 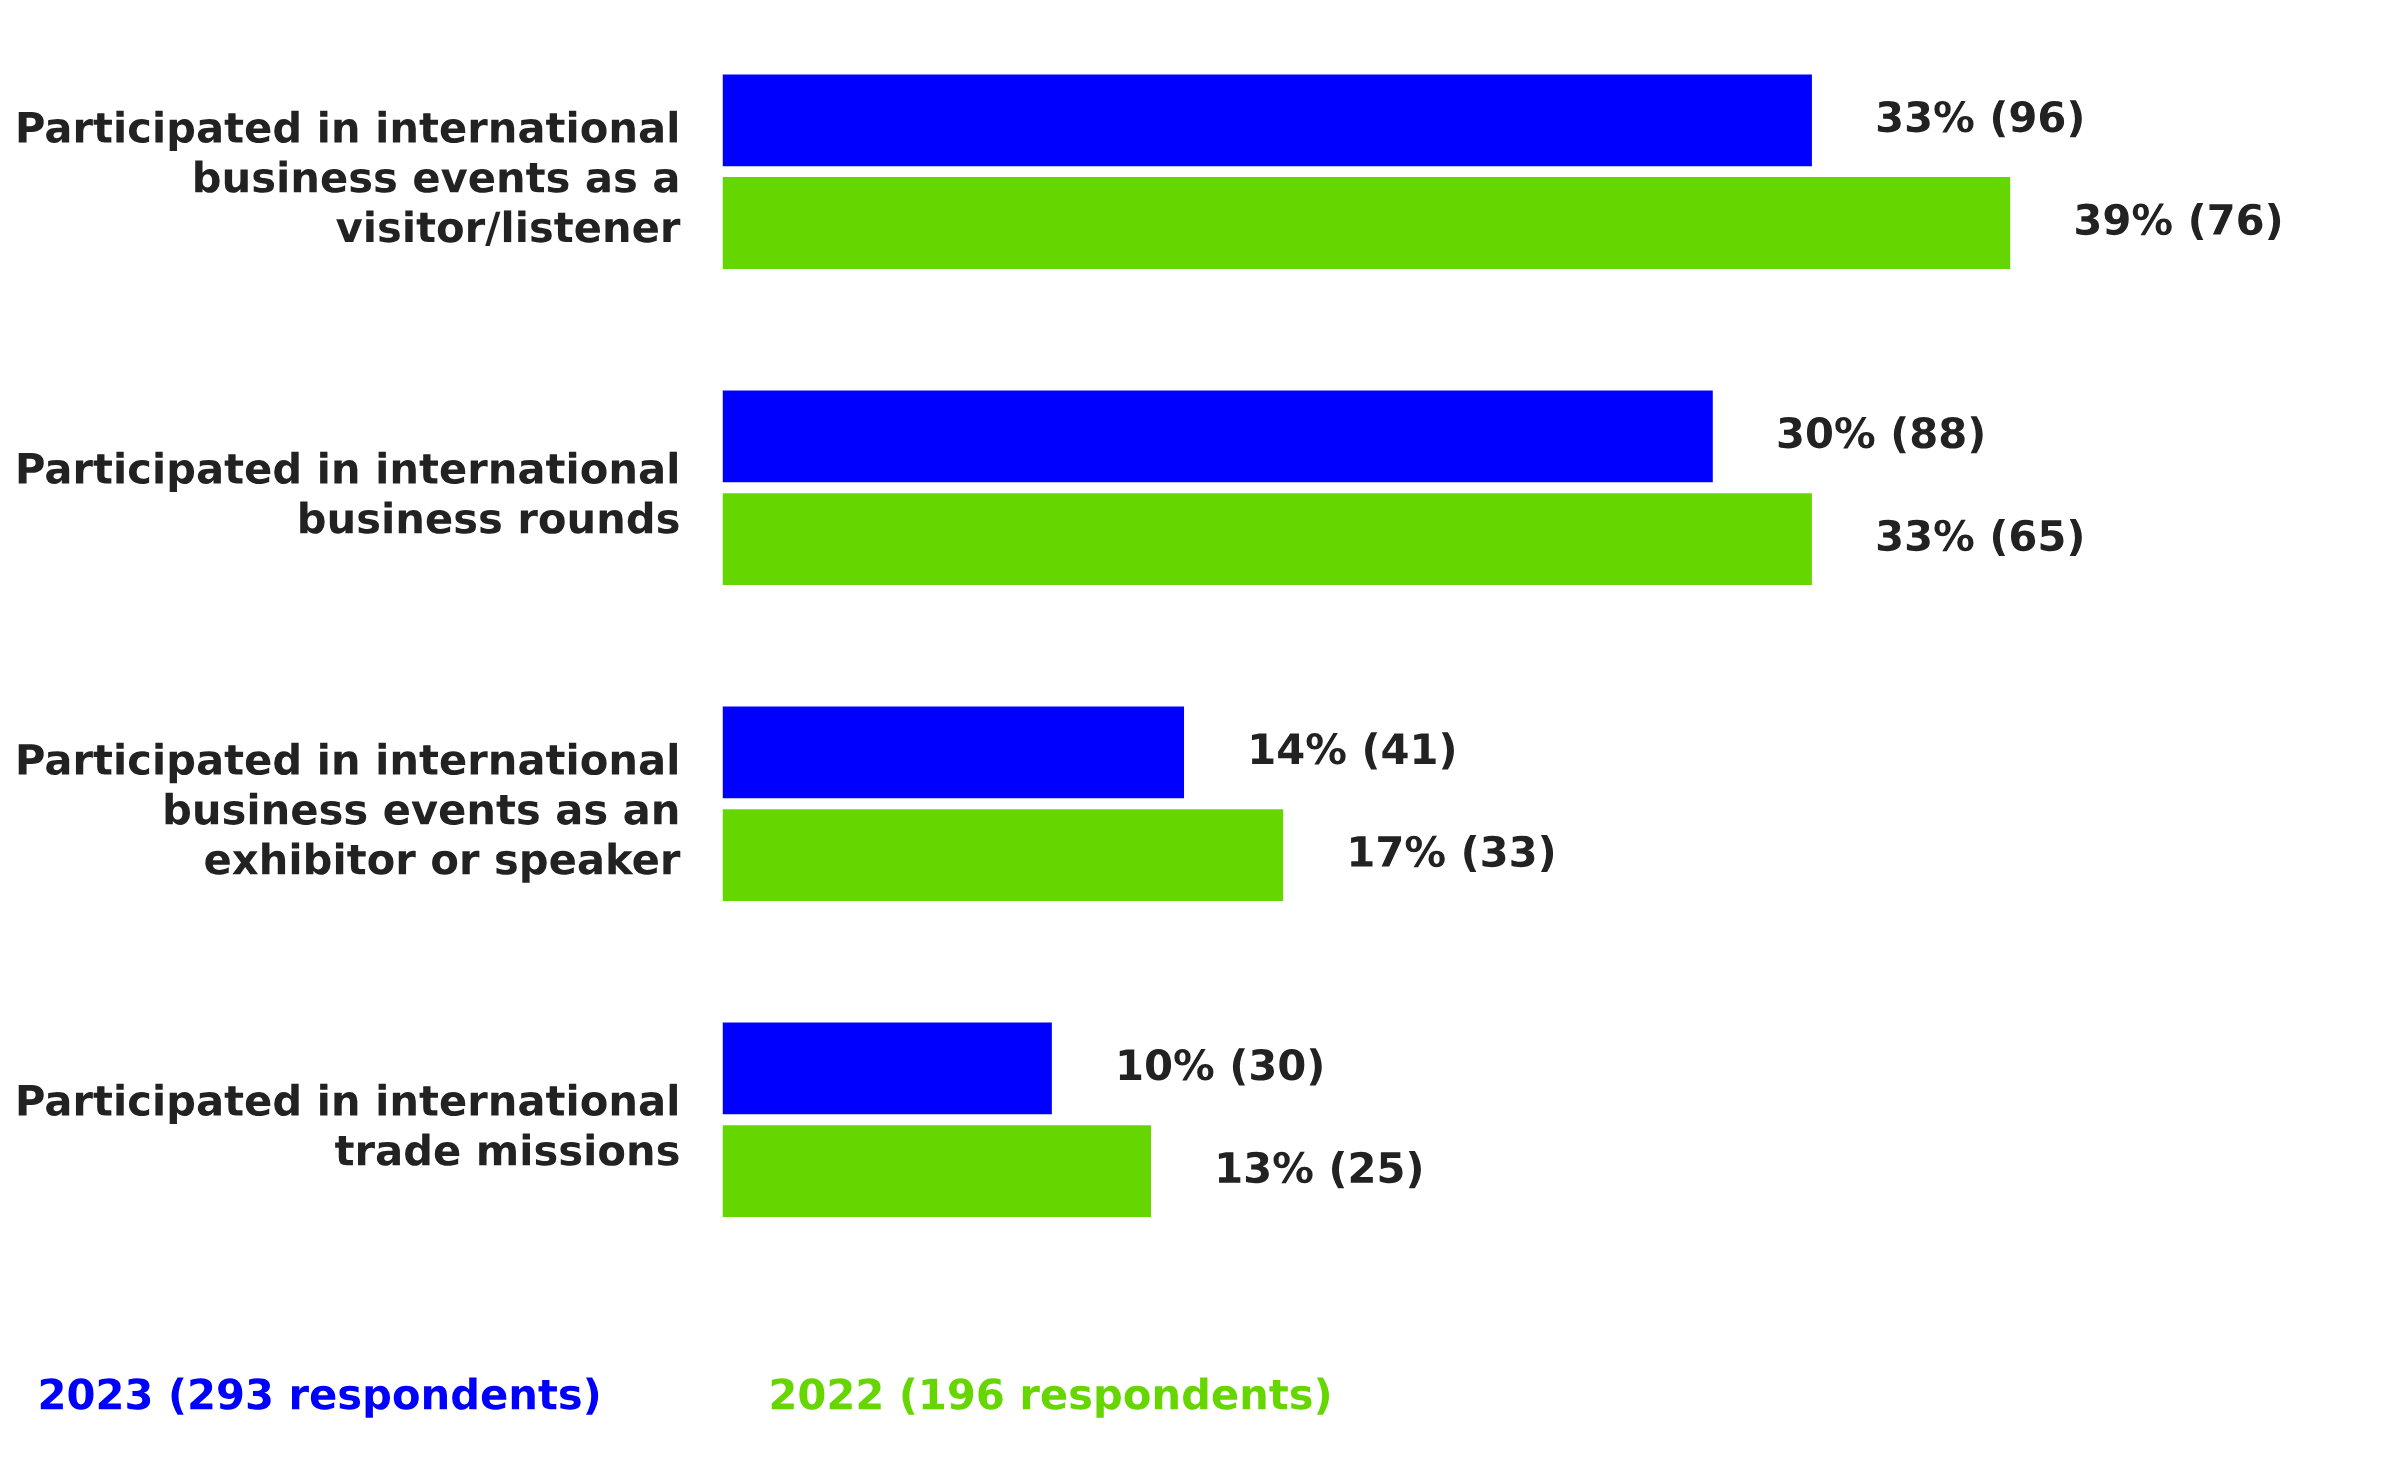 What do you see at coordinates (2178, 221) in the screenshot?
I see `data-label: 39% (76)` at bounding box center [2178, 221].